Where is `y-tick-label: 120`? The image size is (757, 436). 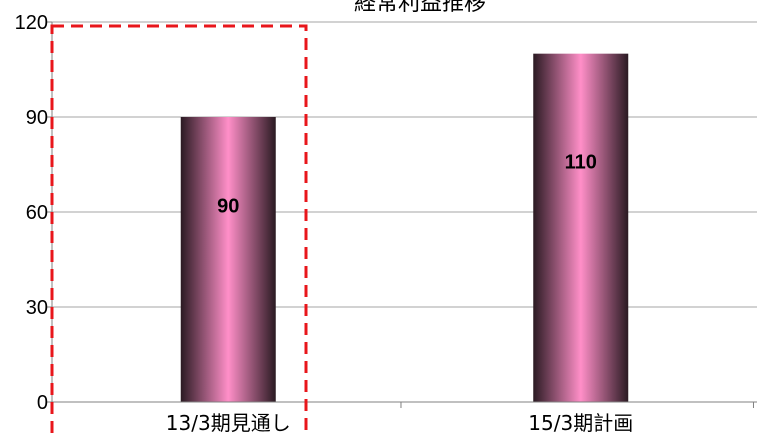
y-tick-label: 120 is located at coordinates (31, 23).